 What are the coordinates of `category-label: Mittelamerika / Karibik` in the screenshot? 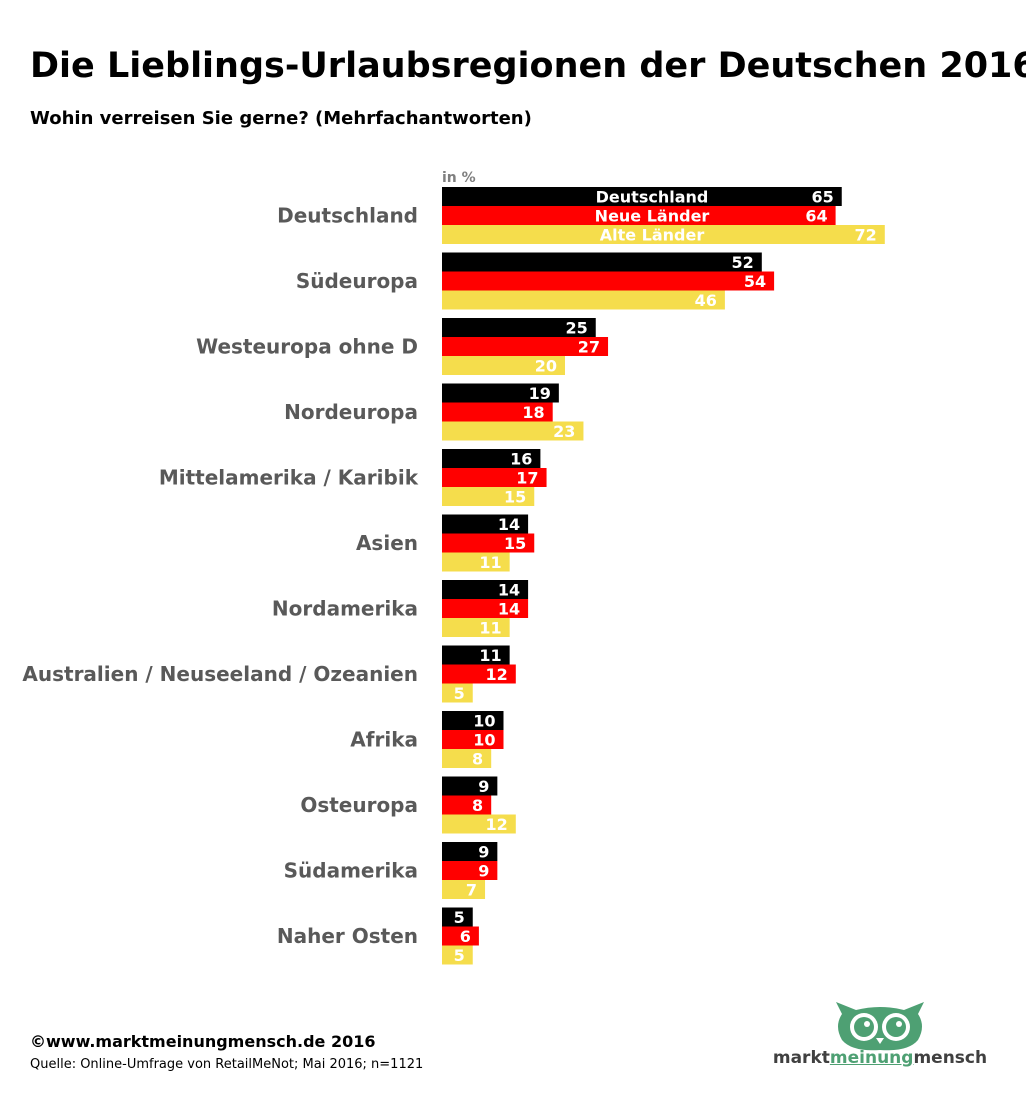 It's located at (289, 478).